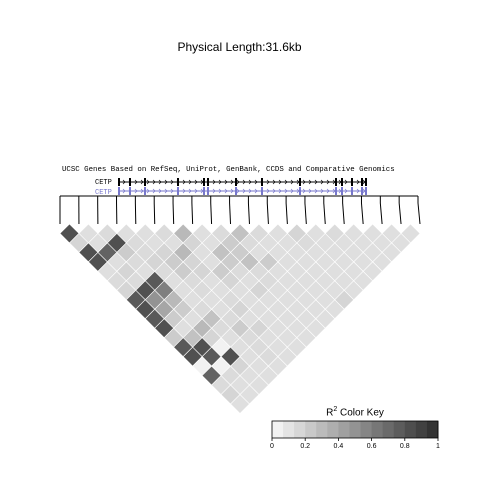  I want to click on color-key-title: R2 Color Key, so click(355, 412).